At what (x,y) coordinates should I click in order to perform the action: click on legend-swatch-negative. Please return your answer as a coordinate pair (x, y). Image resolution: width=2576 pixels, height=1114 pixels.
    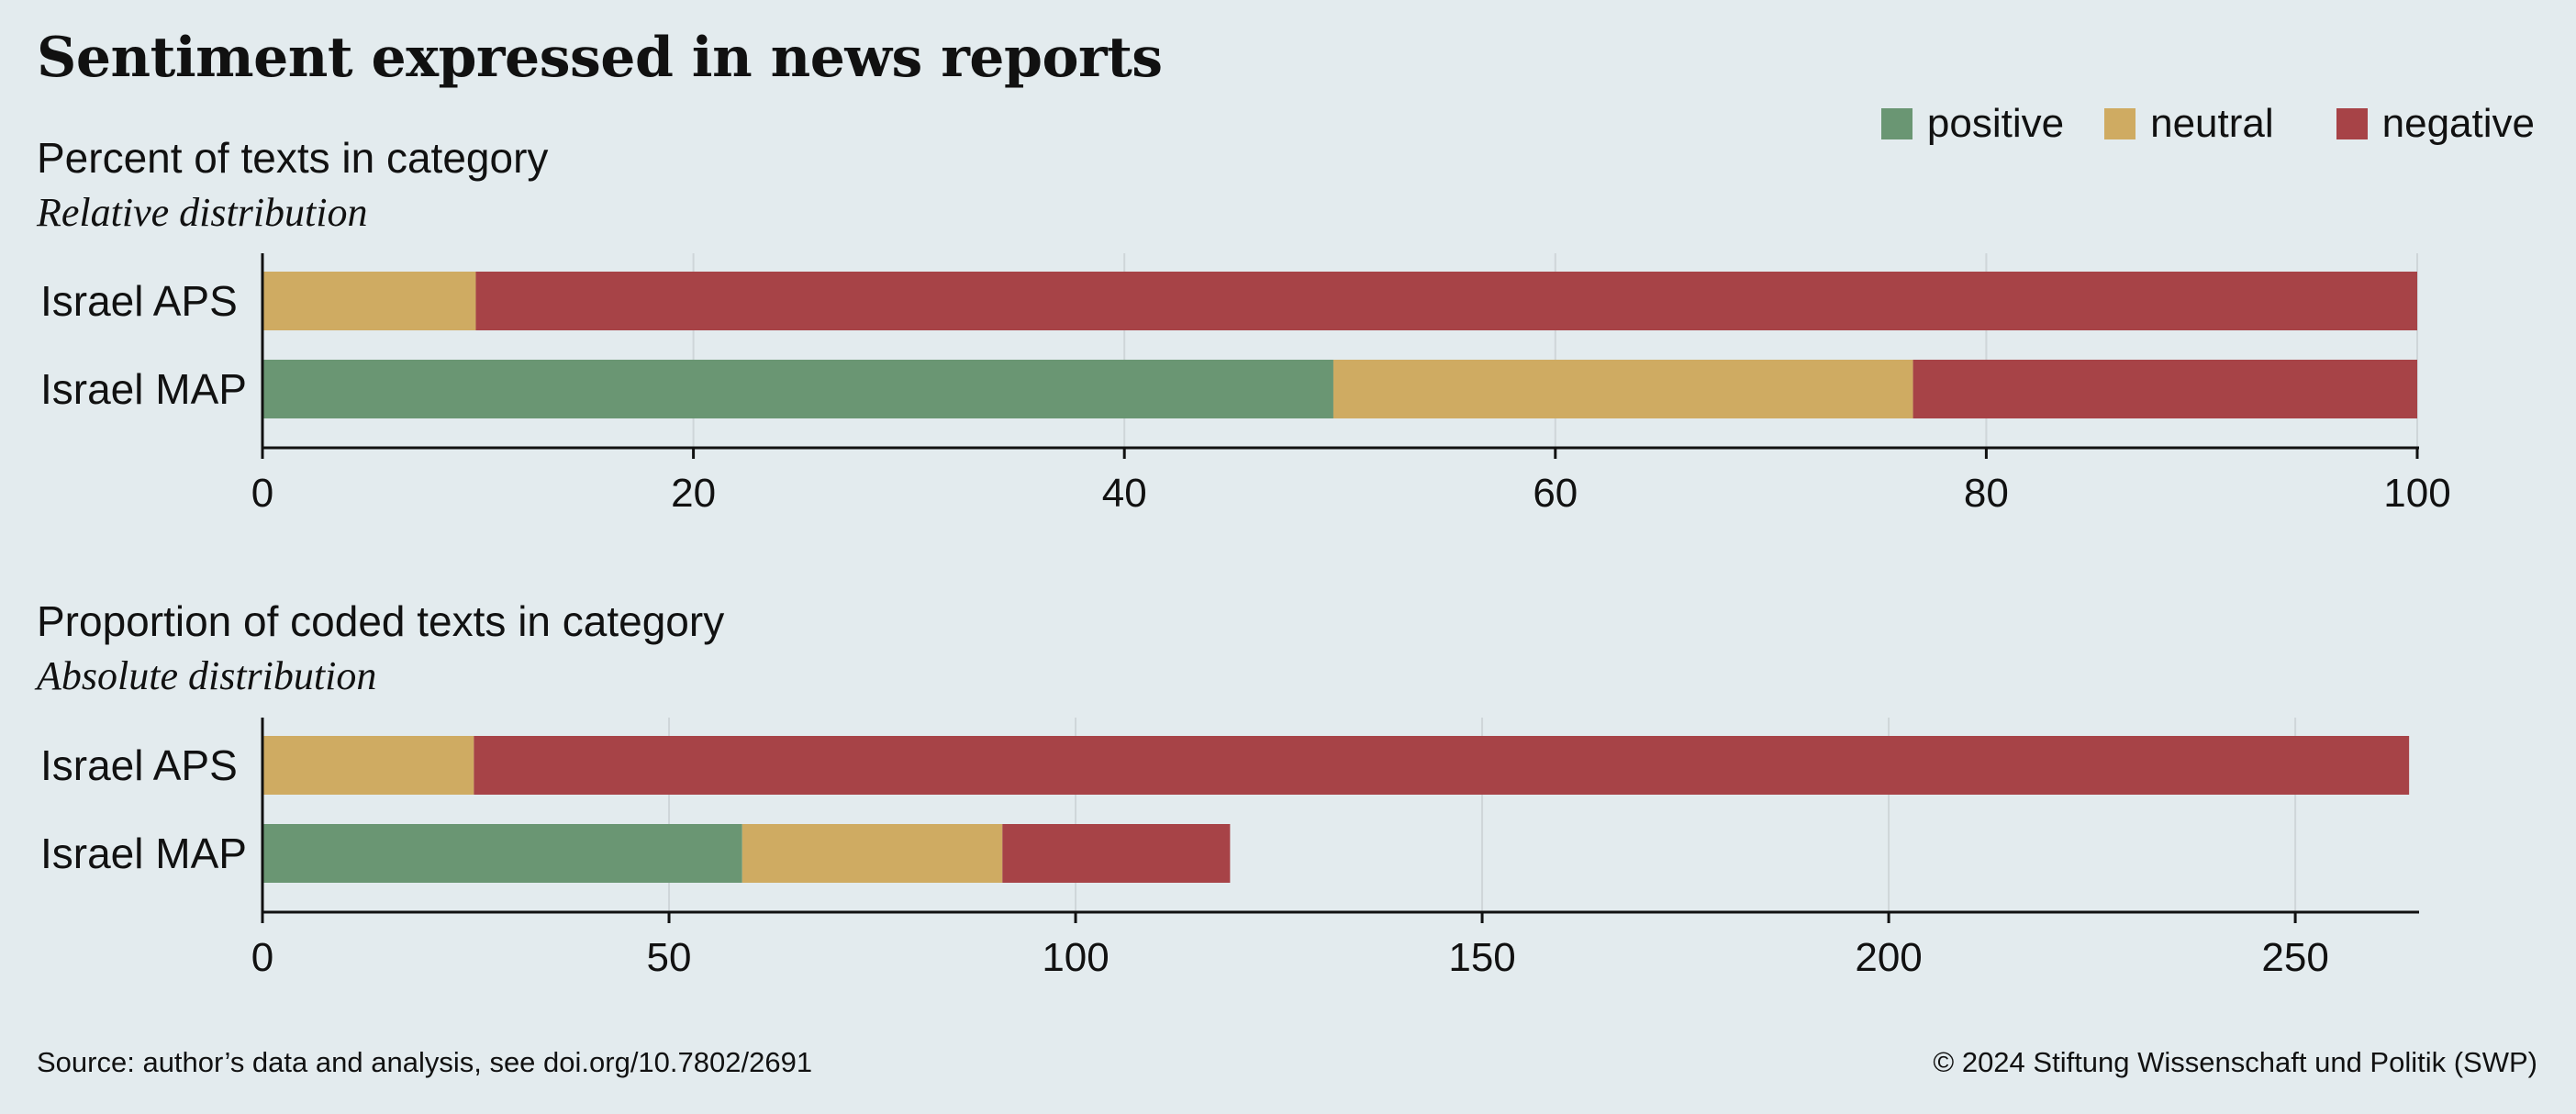
    Looking at the image, I should click on (2352, 123).